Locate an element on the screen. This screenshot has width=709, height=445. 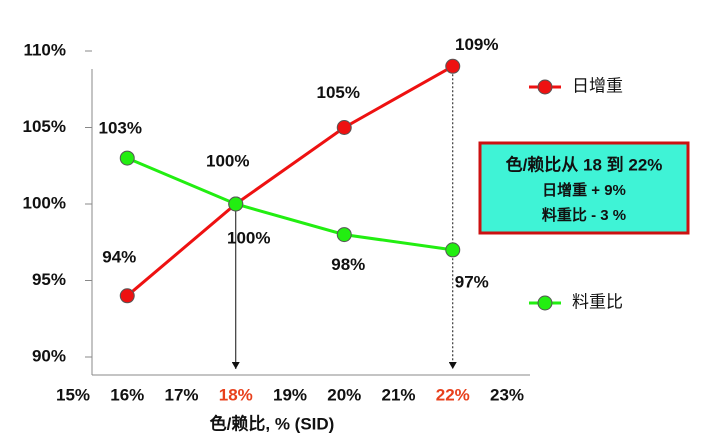
annotation-box is located at coordinates (584, 188).